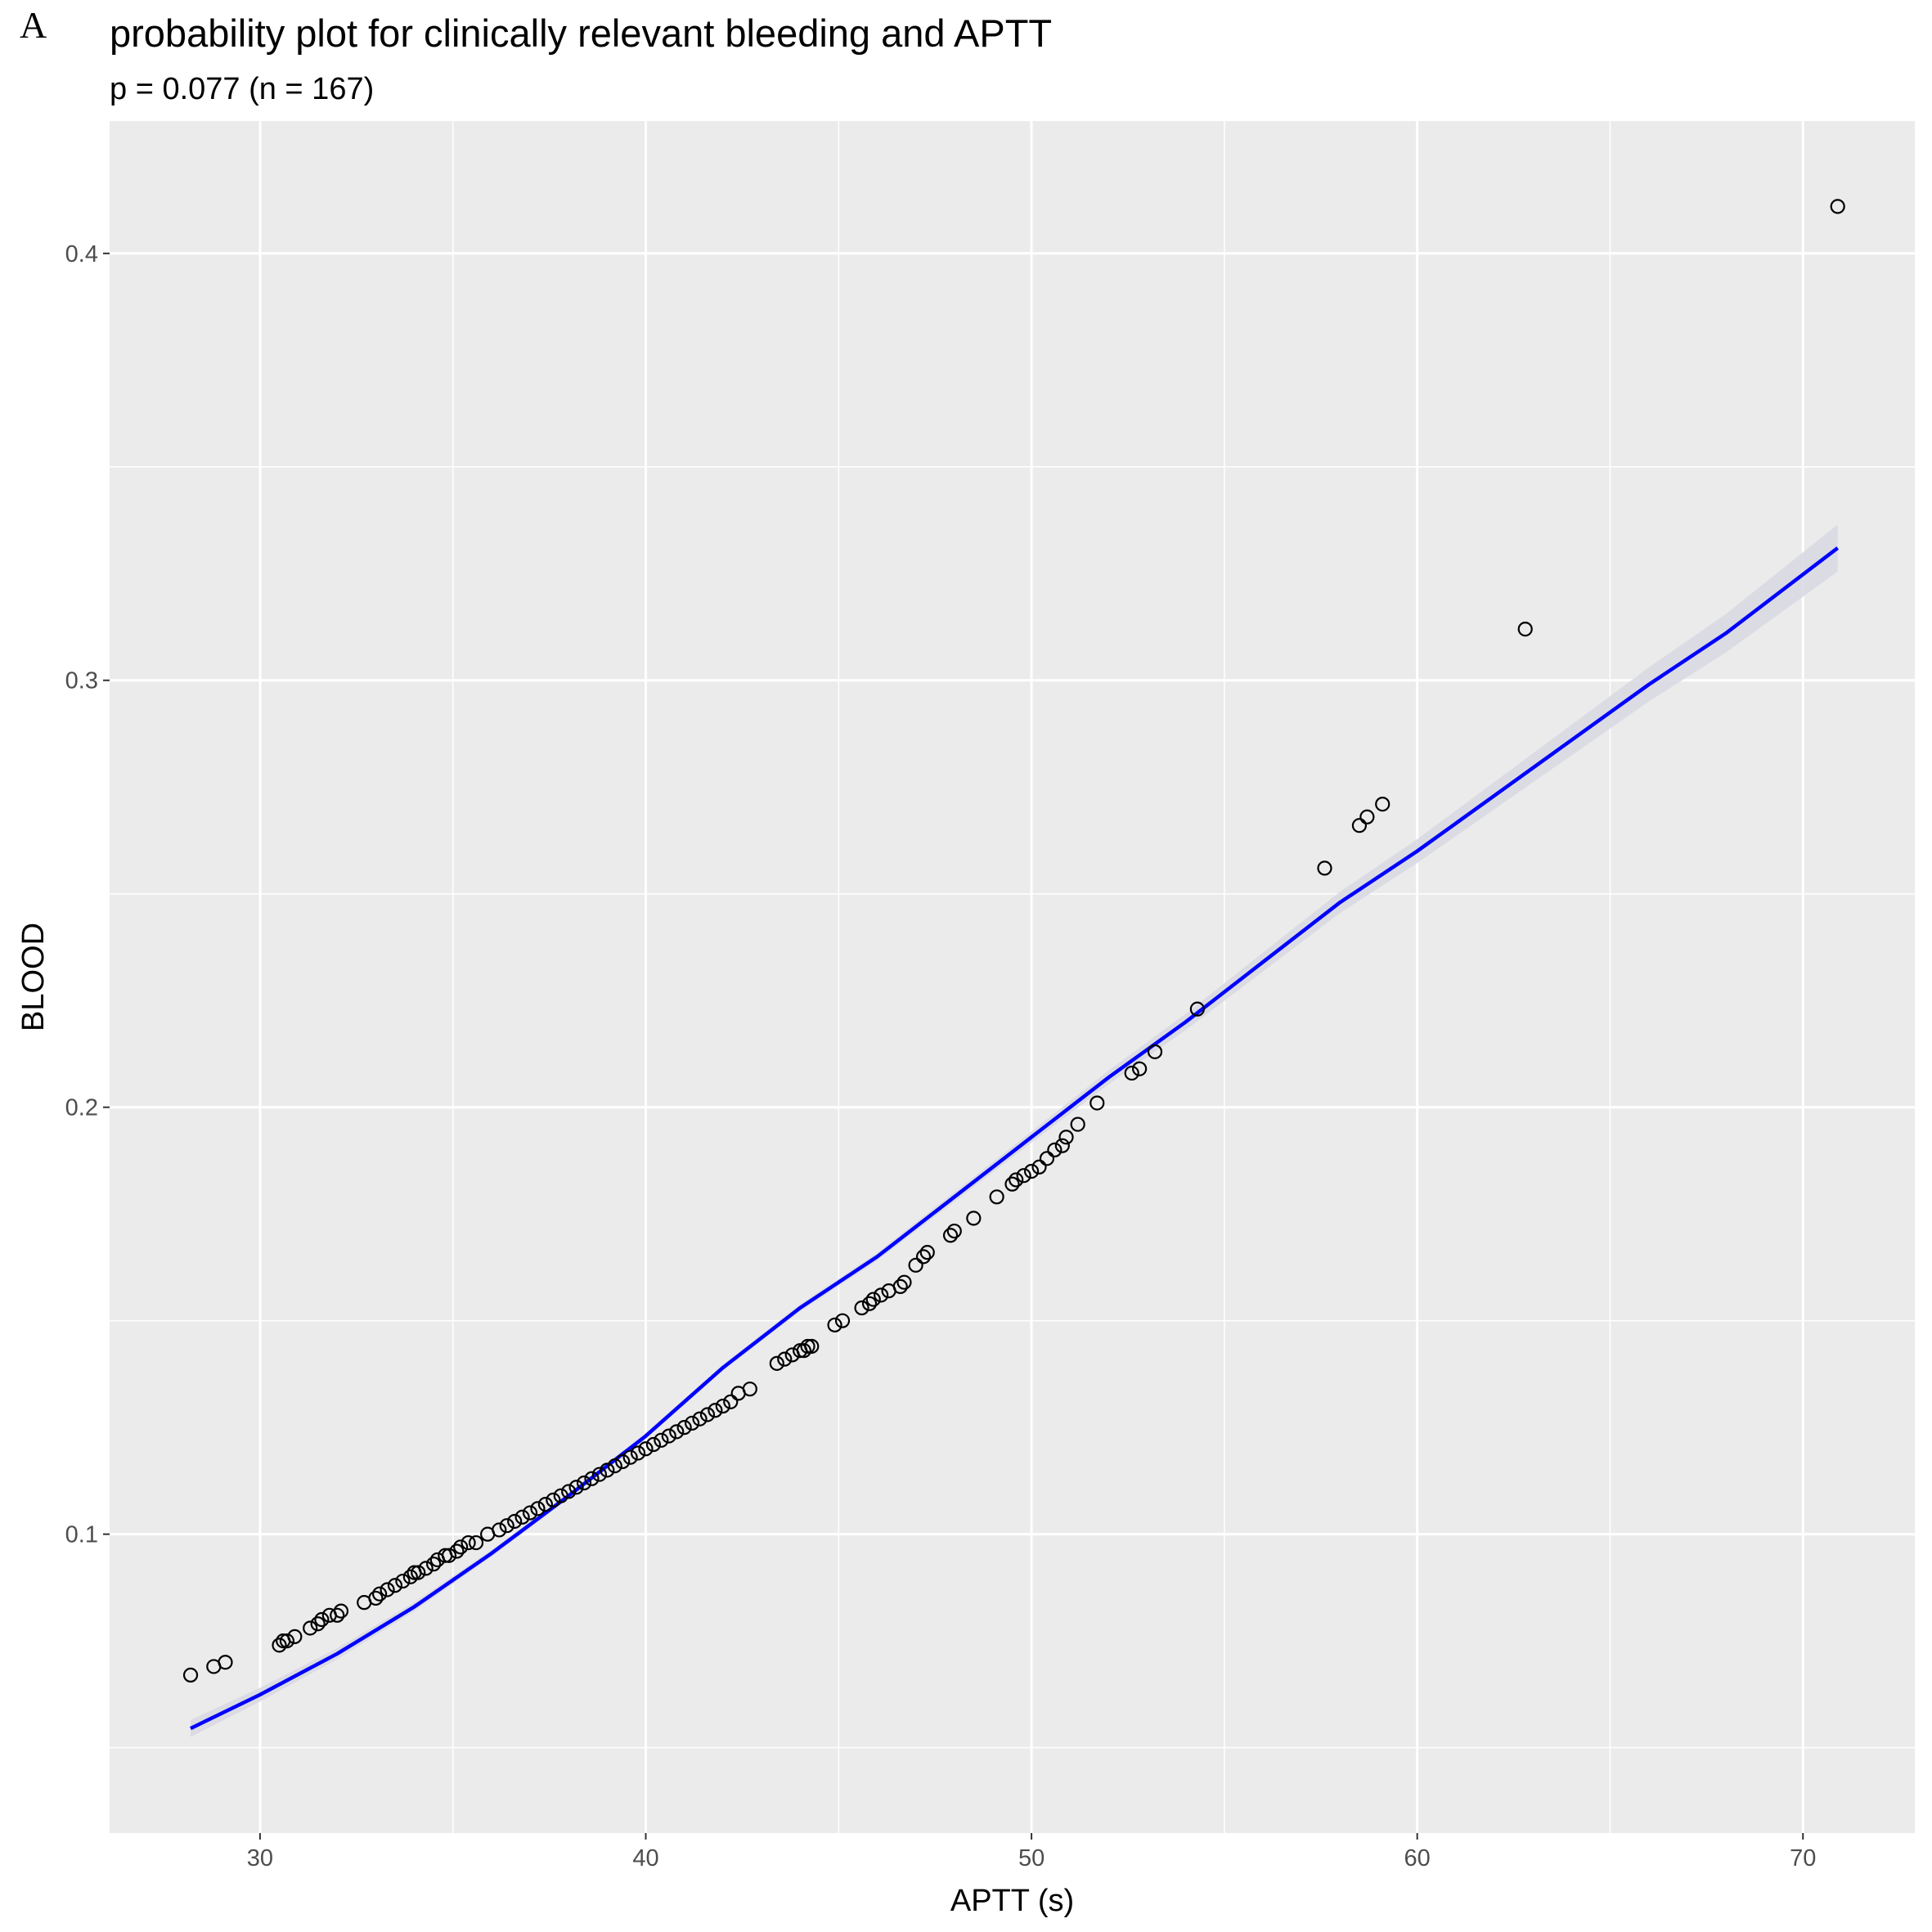 Image resolution: width=1932 pixels, height=1932 pixels. Describe the element at coordinates (87, 894) in the screenshot. I see `y-axis-ticks: 0.1 0.2 0.3 0.4` at that location.